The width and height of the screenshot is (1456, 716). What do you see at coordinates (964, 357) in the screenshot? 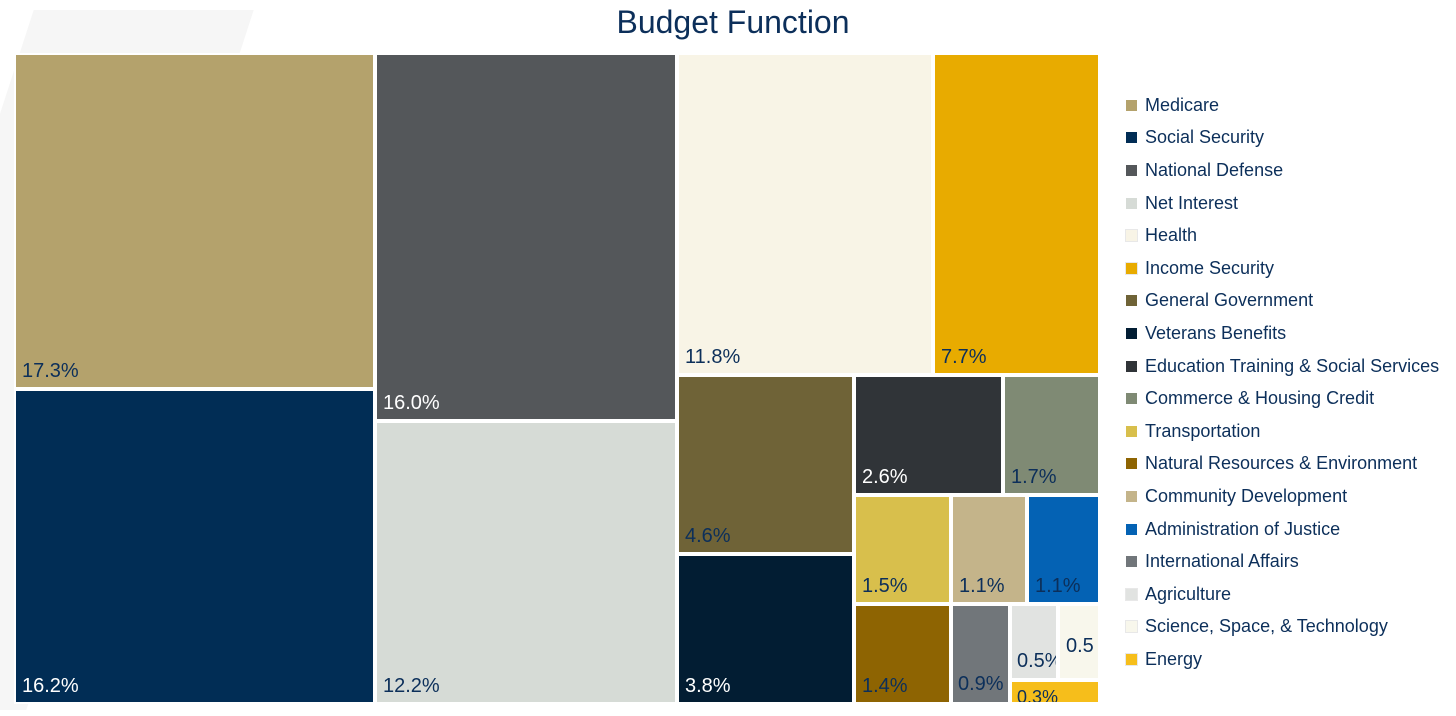
I see `data-label-income-security: 7.7%` at bounding box center [964, 357].